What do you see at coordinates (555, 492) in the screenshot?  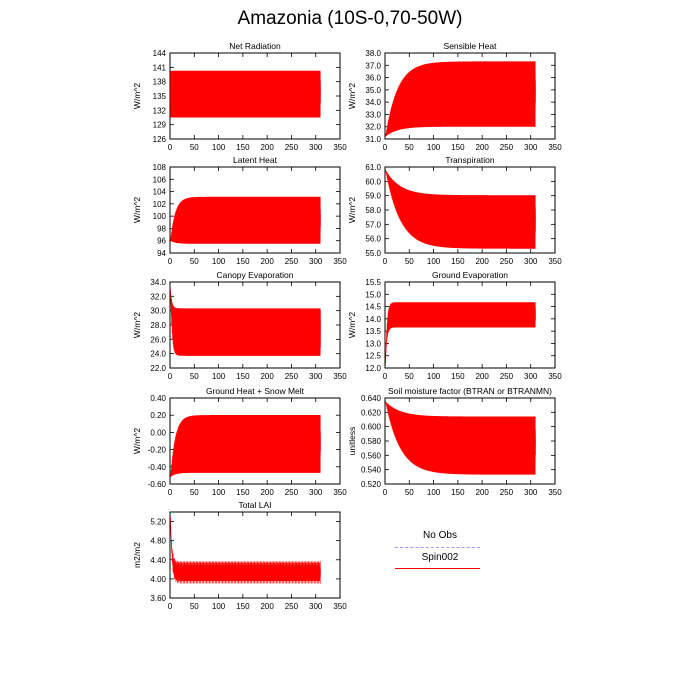 I see `chart-8-xtick-label: 350` at bounding box center [555, 492].